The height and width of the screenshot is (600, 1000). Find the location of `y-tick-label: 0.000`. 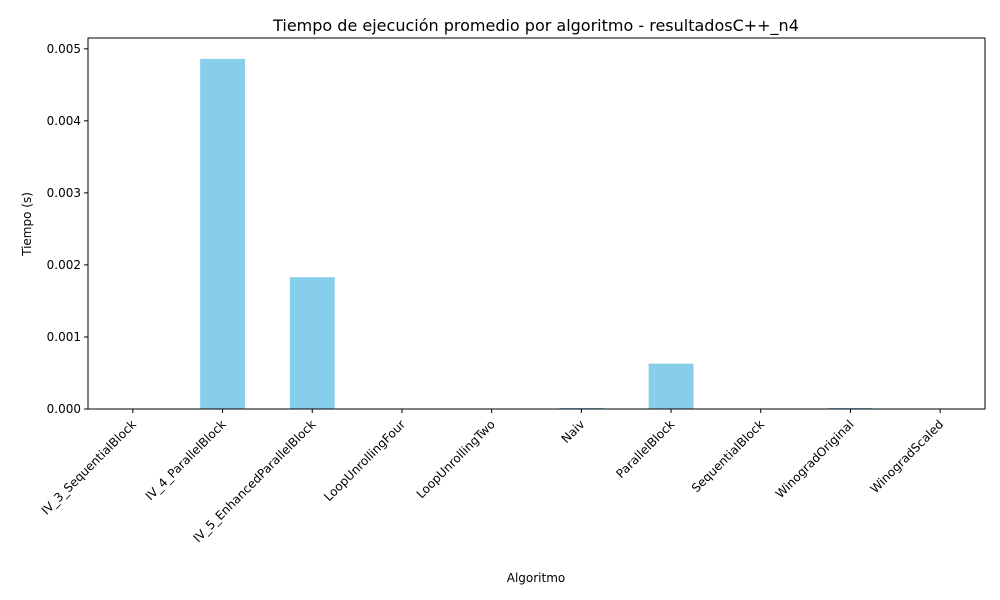

y-tick-label: 0.000 is located at coordinates (64, 409).